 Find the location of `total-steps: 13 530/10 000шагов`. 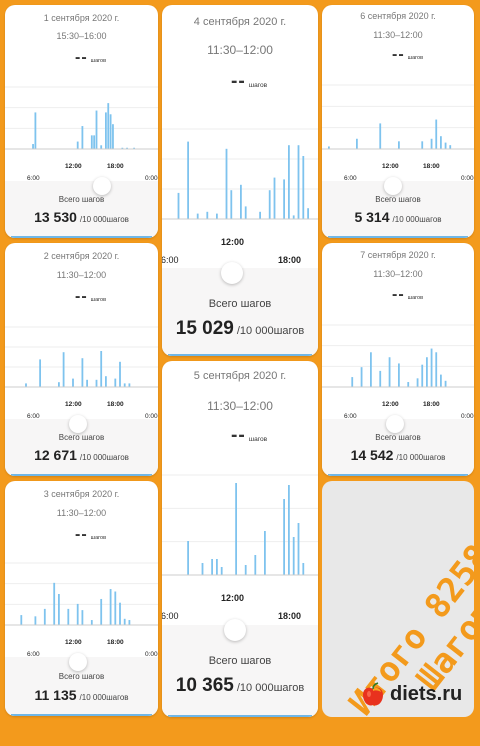

total-steps: 13 530/10 000шагов is located at coordinates (81, 217).